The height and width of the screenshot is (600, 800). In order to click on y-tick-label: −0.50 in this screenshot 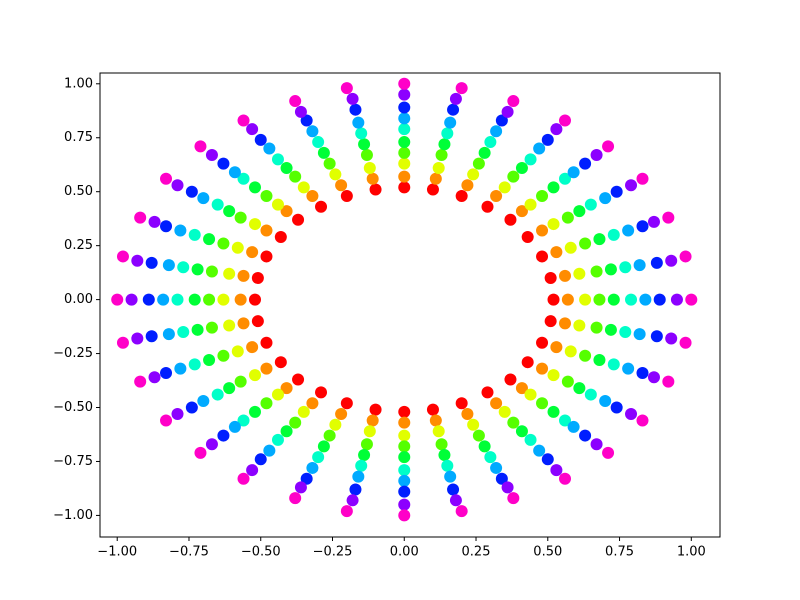, I will do `click(73, 407)`.